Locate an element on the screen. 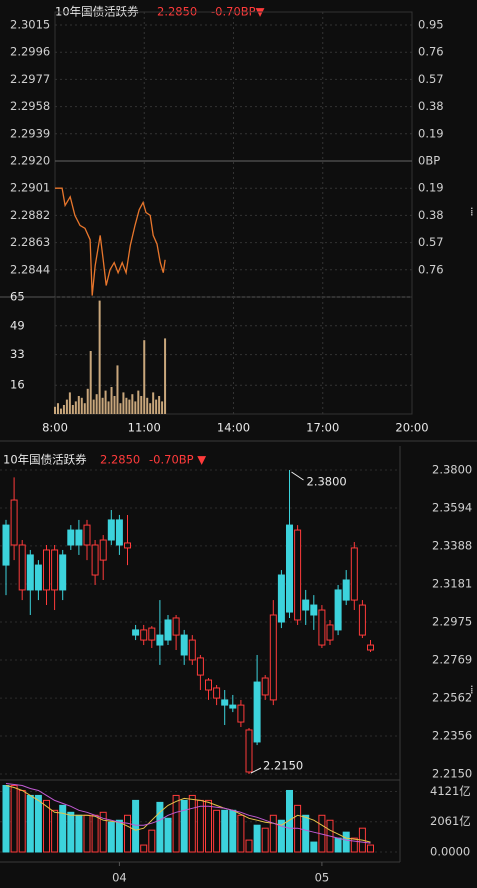 Image resolution: width=477 pixels, height=888 pixels. y-tick-label: 2.2977 is located at coordinates (30, 79).